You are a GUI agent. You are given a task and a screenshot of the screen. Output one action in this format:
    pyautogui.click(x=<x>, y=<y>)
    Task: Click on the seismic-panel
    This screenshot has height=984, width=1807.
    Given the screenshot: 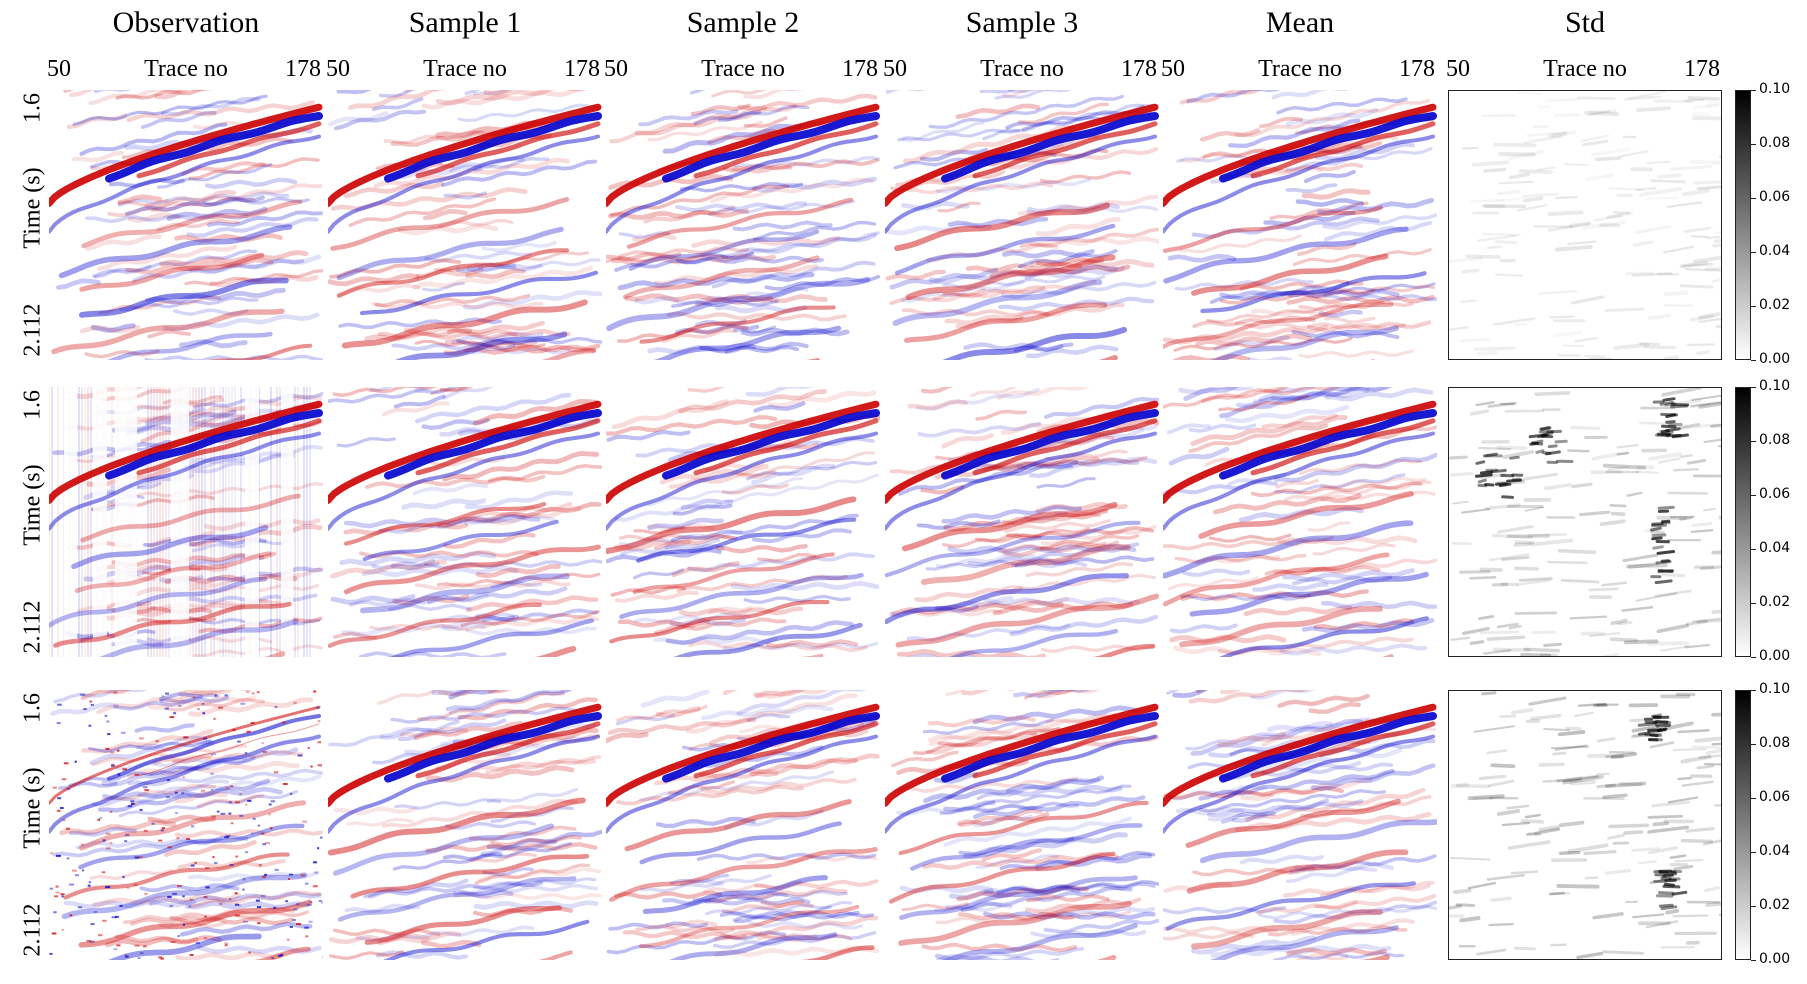 What is the action you would take?
    pyautogui.click(x=186, y=225)
    